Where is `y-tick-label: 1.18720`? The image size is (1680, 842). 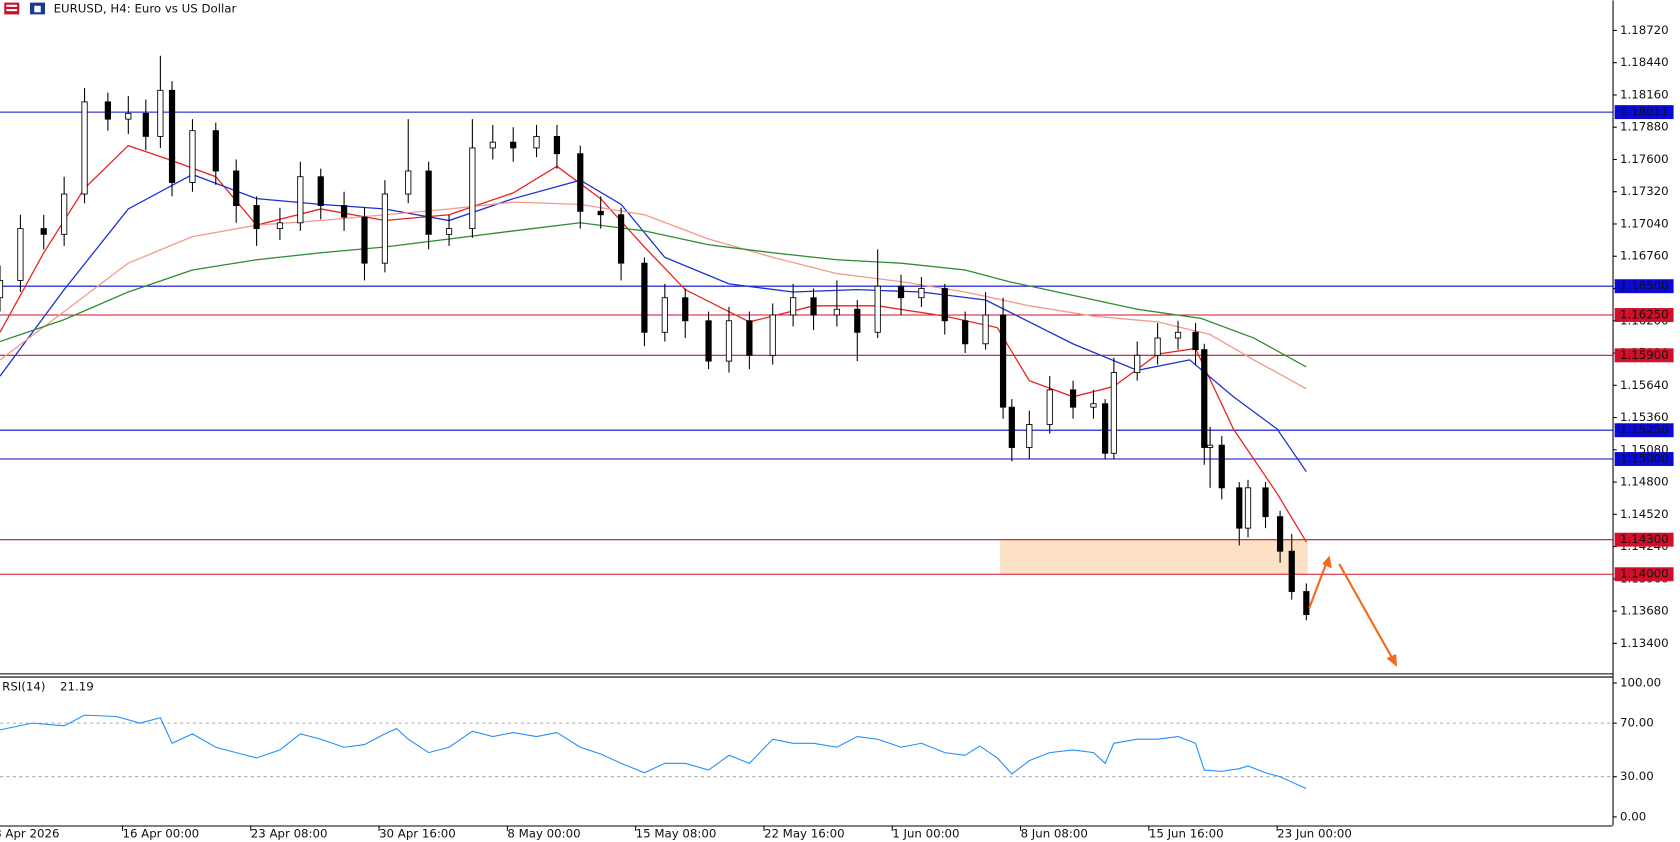 y-tick-label: 1.18720 is located at coordinates (1644, 30).